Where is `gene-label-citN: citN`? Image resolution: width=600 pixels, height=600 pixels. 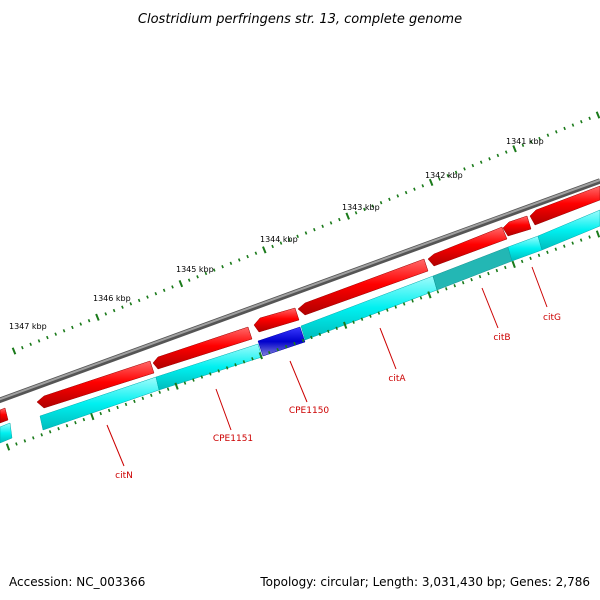
gene-label-citN: citN is located at coordinates (124, 476).